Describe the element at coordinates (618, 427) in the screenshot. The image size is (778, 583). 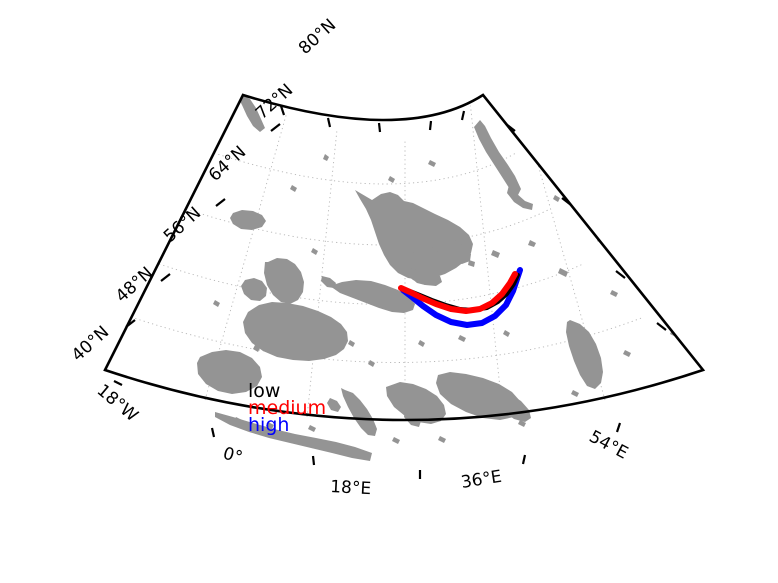
I see `tick-bottom-72E` at that location.